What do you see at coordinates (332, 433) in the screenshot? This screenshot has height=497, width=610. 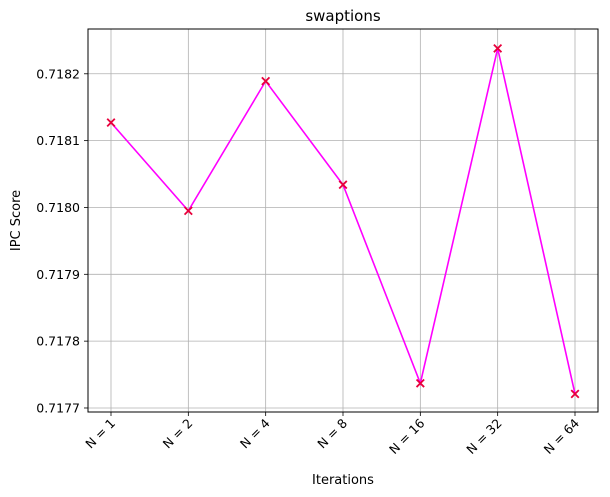 I see `x-tick-label: N = 8` at bounding box center [332, 433].